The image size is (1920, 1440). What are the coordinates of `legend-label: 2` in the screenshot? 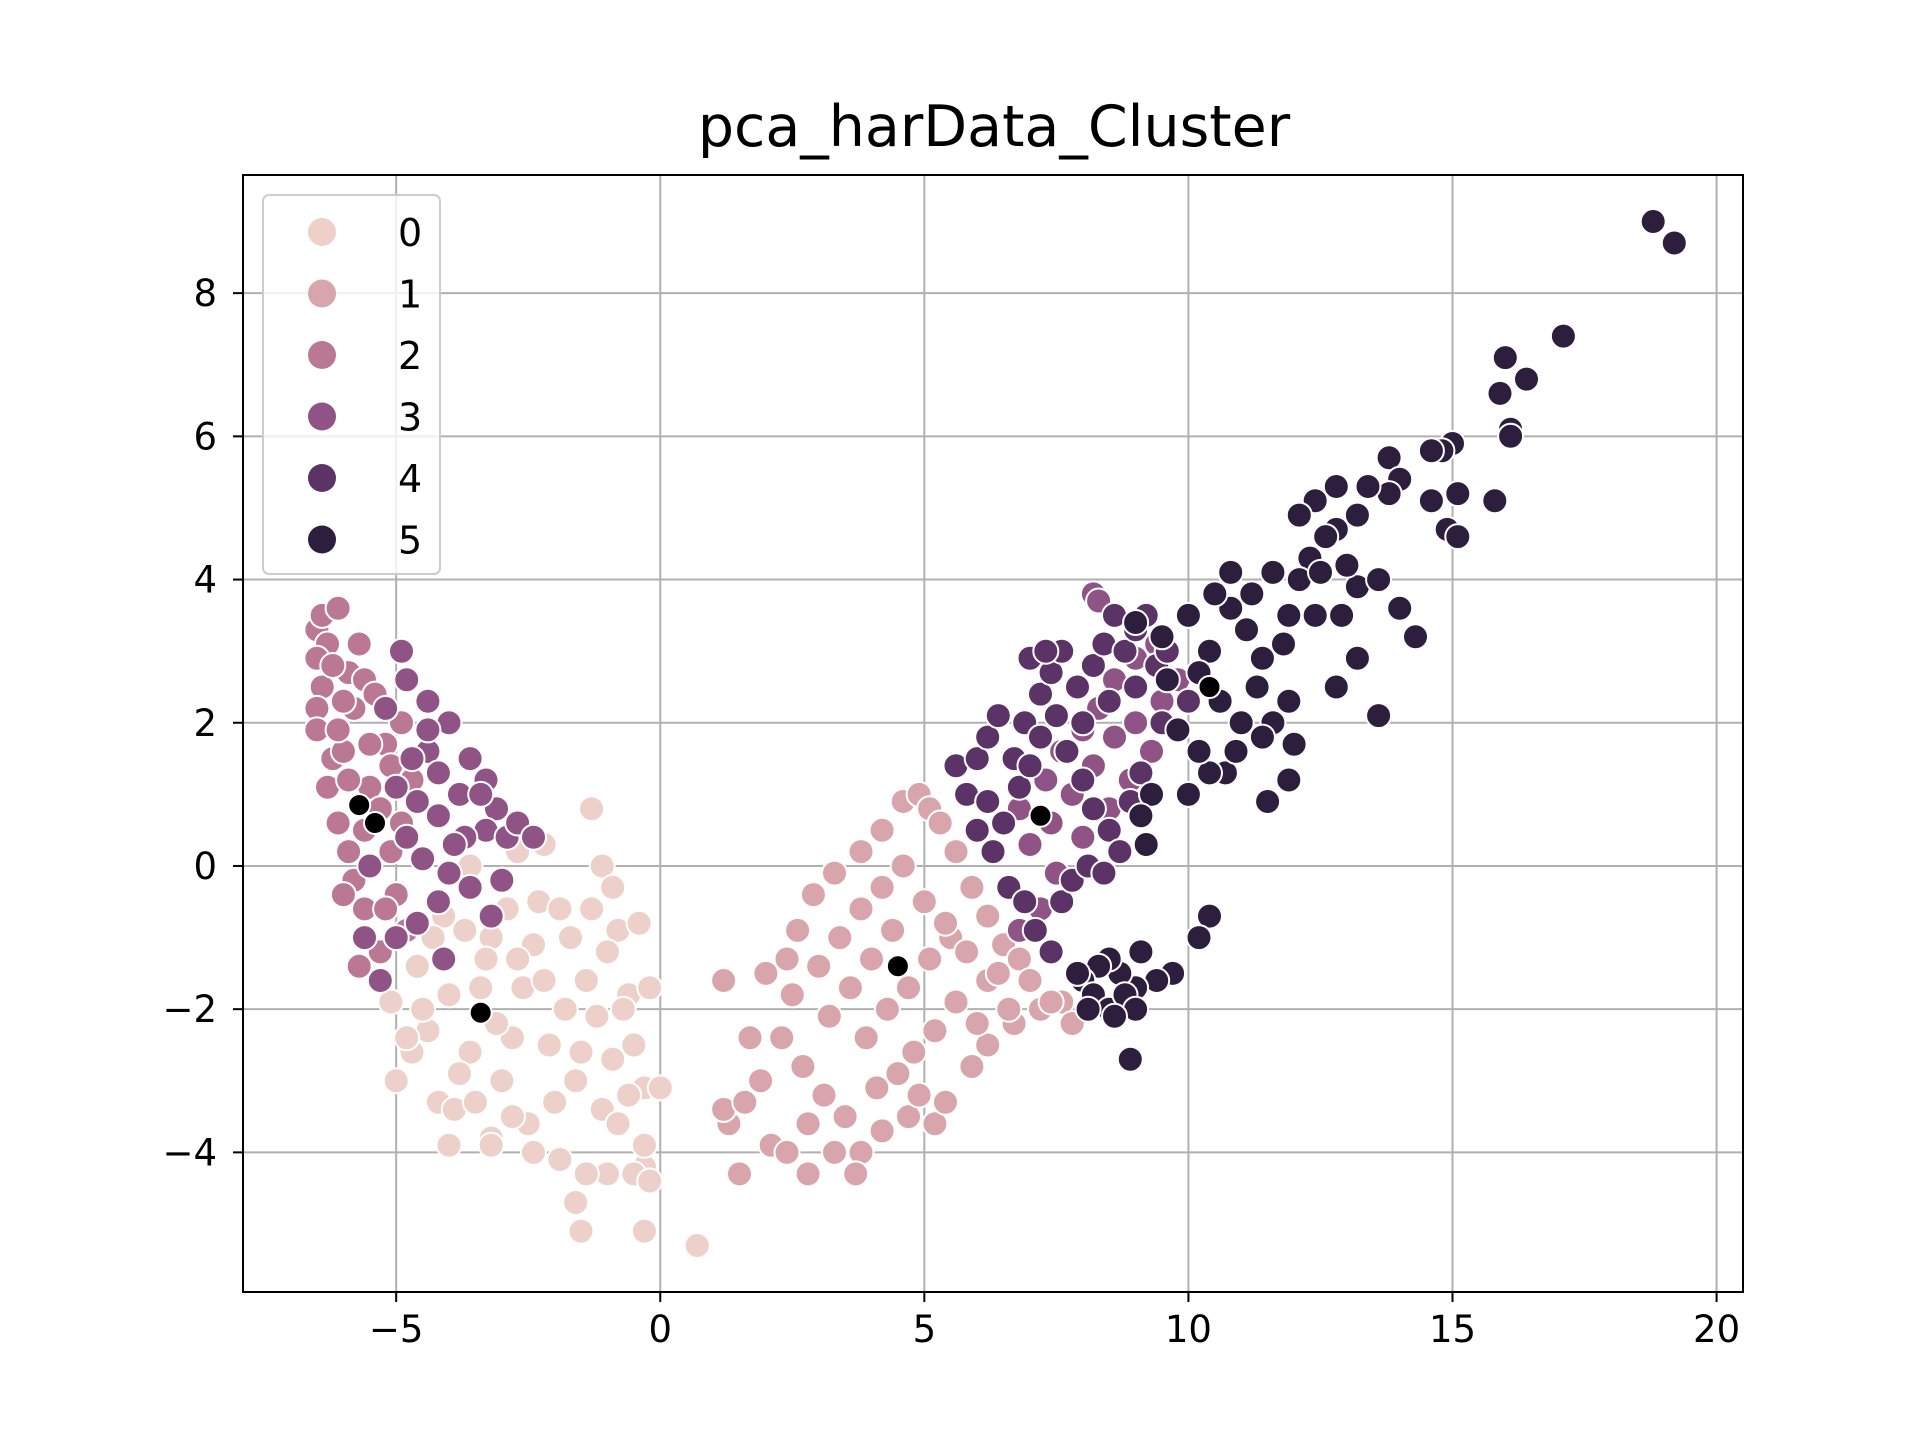 It's located at (410, 356).